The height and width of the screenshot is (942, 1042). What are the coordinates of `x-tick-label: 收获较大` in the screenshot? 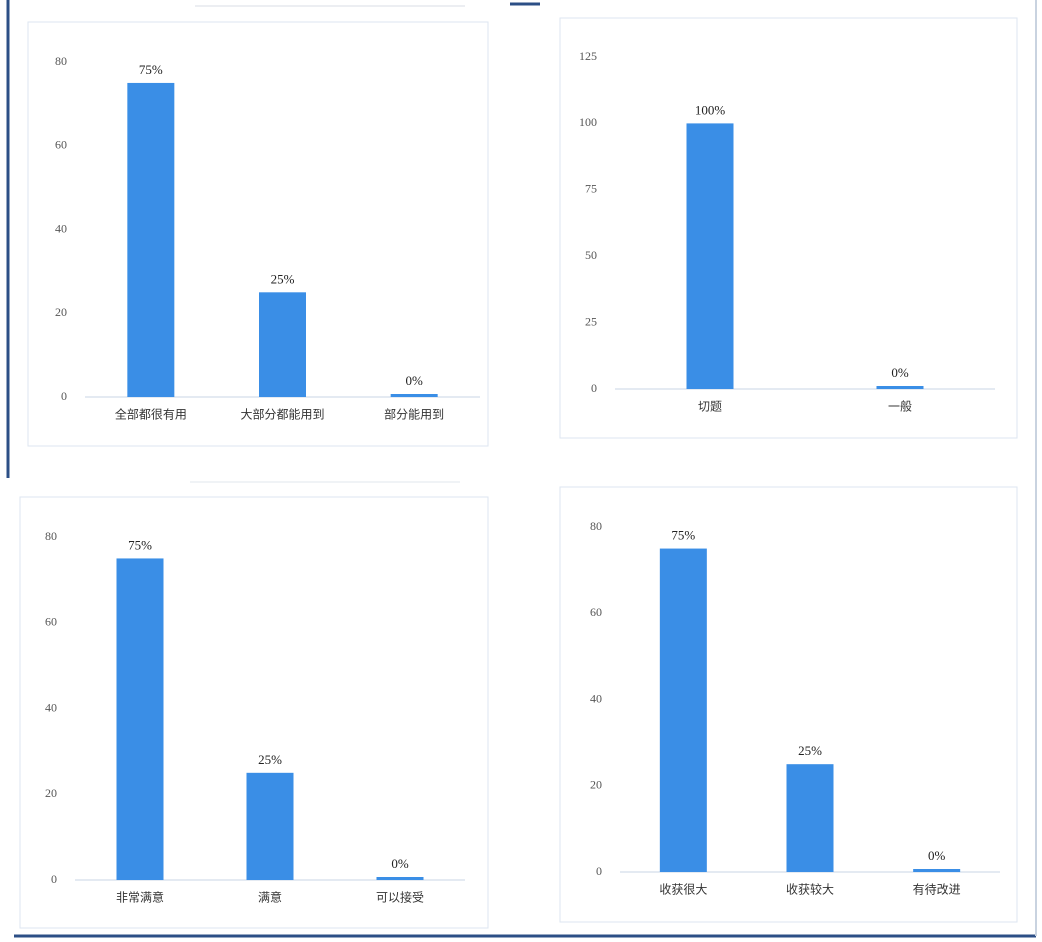 It's located at (810, 889).